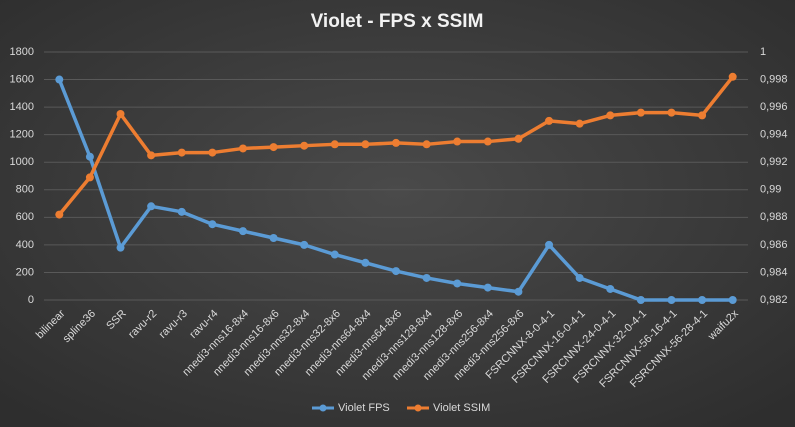 The width and height of the screenshot is (795, 427). What do you see at coordinates (774, 162) in the screenshot?
I see `y2-tick-label: 0,992` at bounding box center [774, 162].